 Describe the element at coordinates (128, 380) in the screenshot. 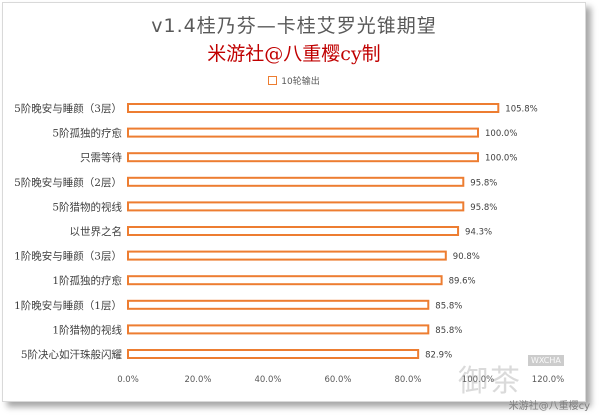

I see `x-tick-label: 0.0%` at that location.